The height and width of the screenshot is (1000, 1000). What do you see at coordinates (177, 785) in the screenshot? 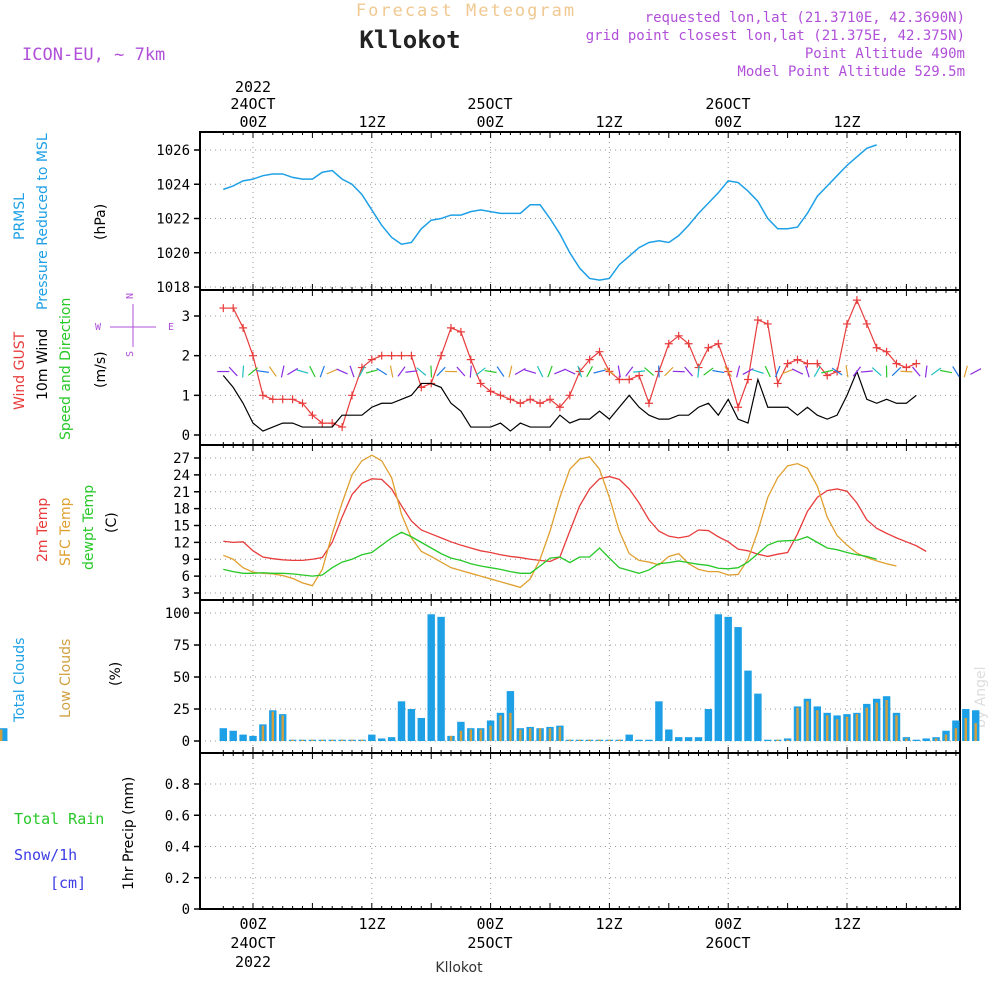
I see `y-tick-label: 0.8` at bounding box center [177, 785].